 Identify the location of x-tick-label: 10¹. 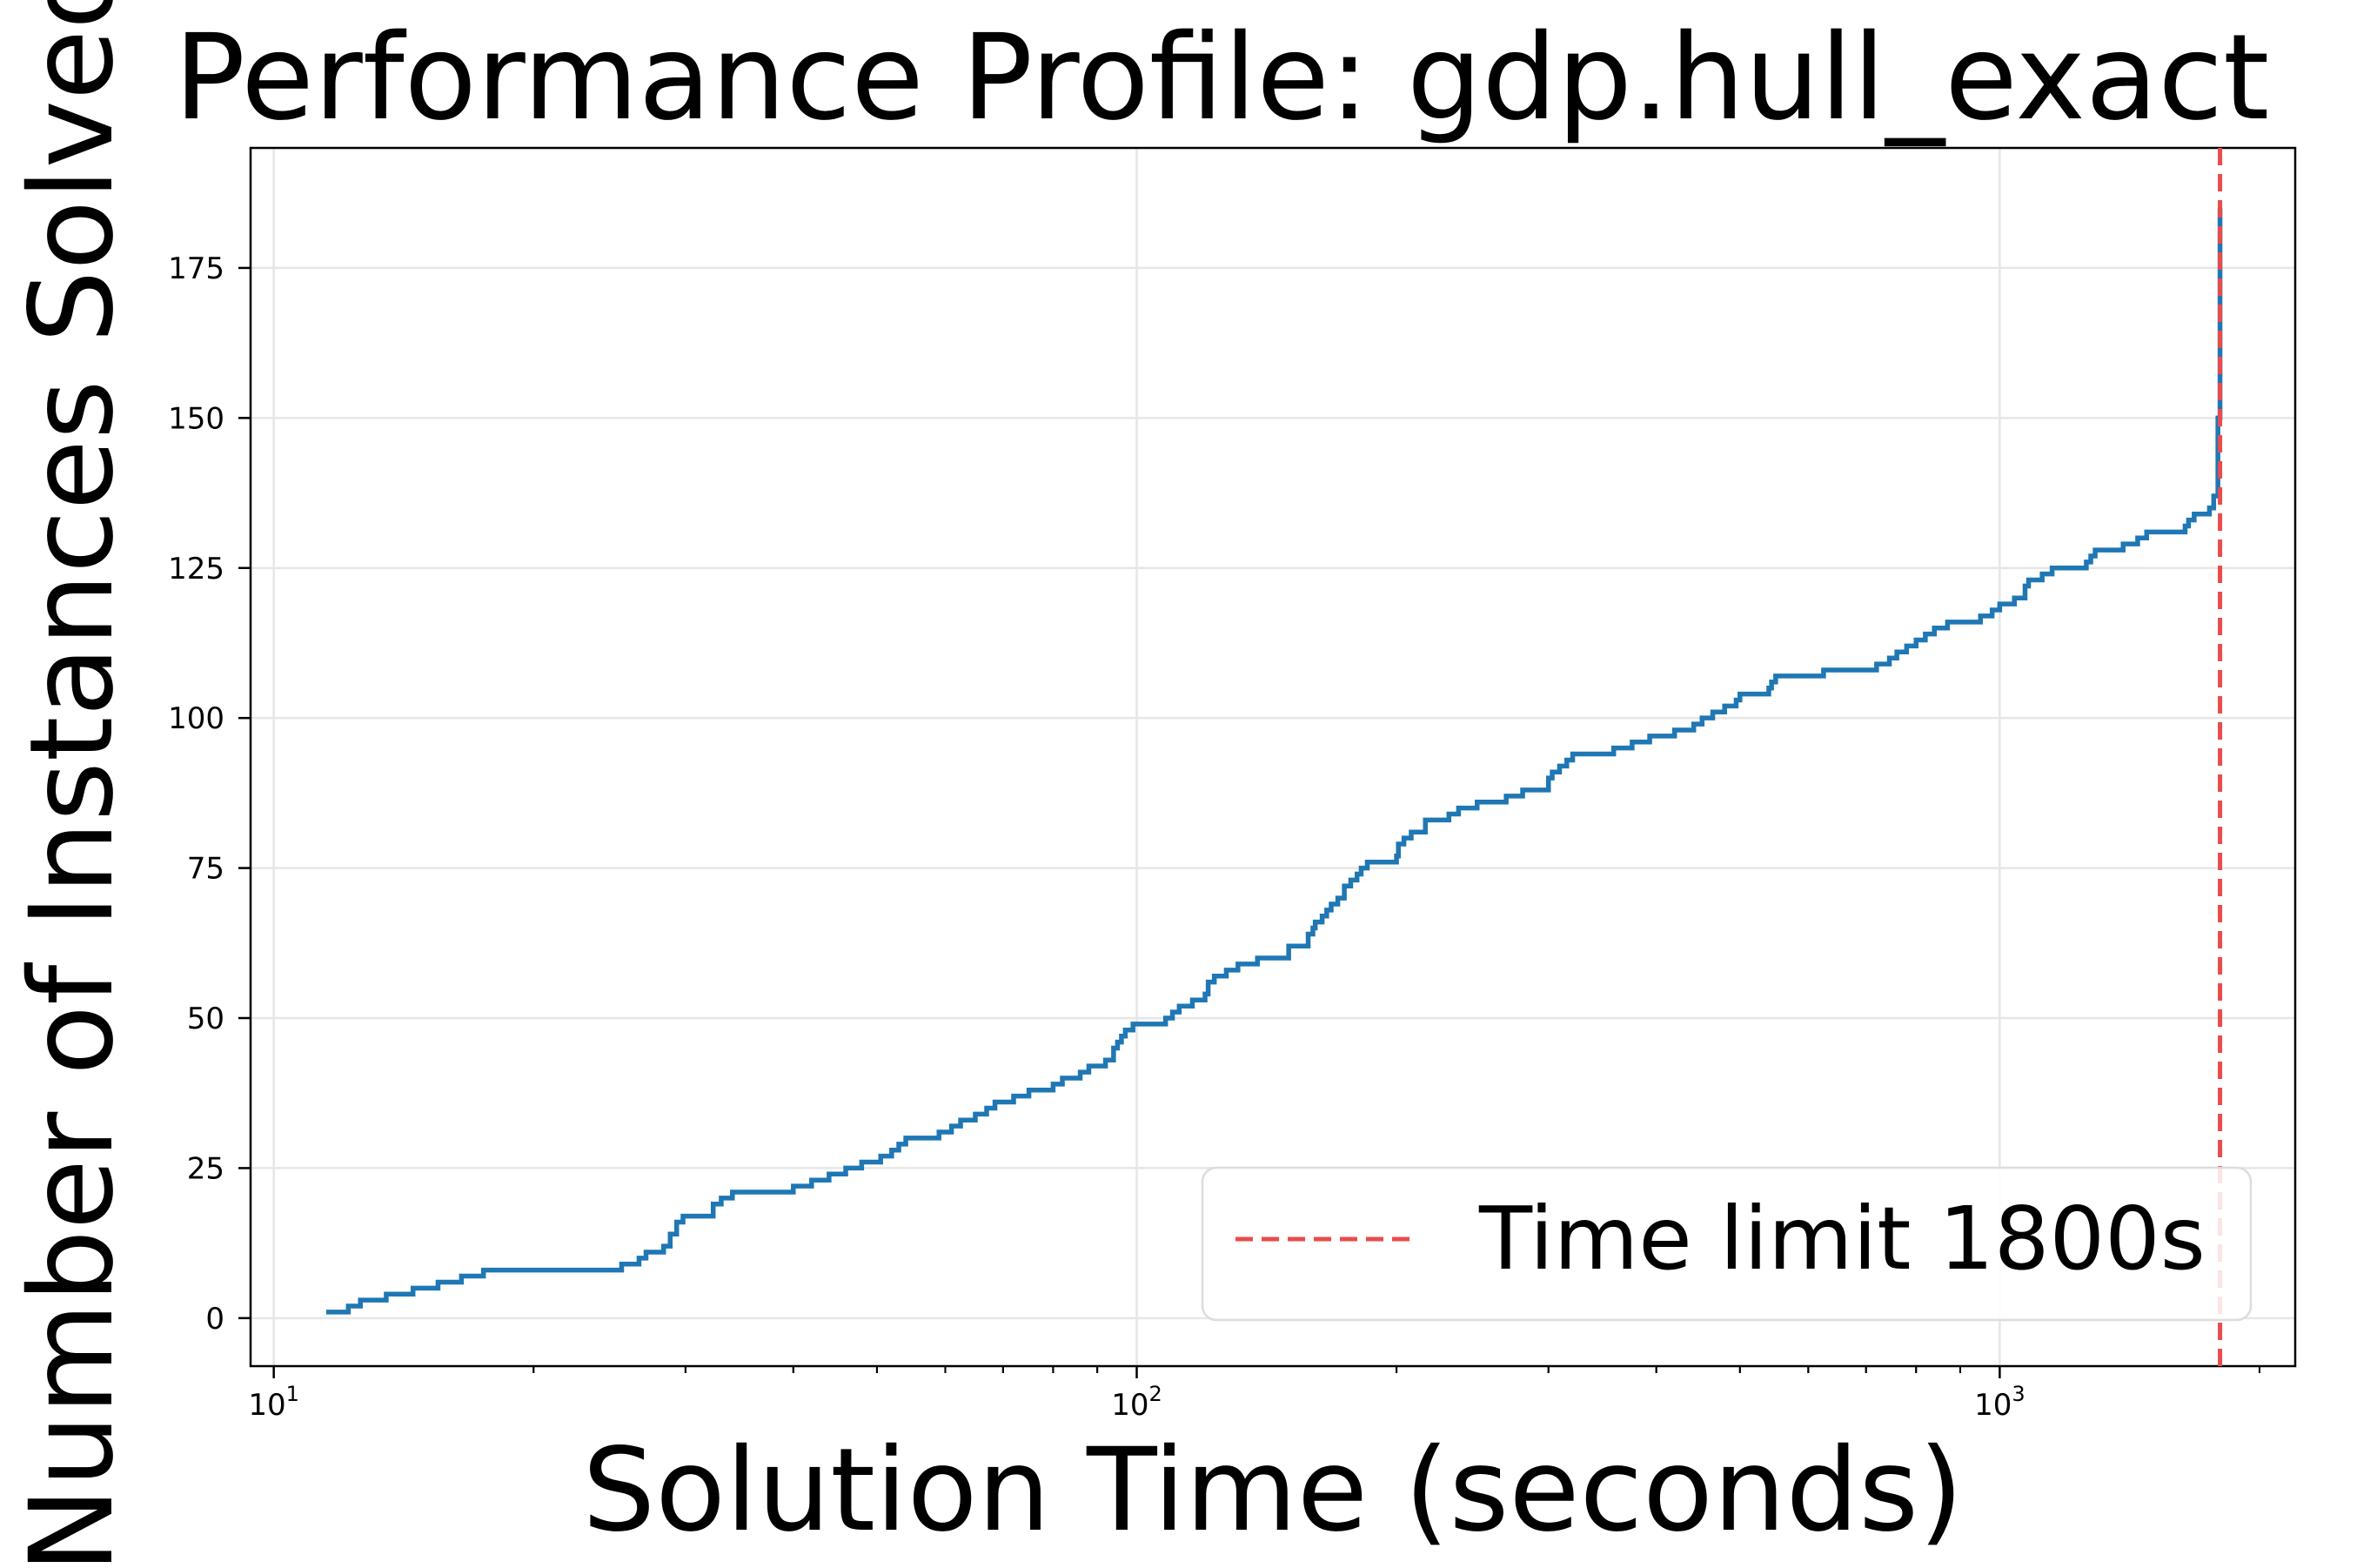
(273, 1402).